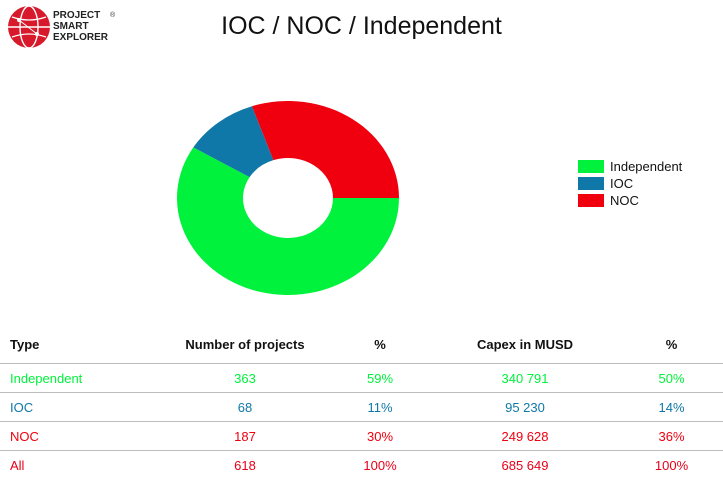 The width and height of the screenshot is (723, 492). I want to click on chart-legend: Independent IOC NOC, so click(630, 183).